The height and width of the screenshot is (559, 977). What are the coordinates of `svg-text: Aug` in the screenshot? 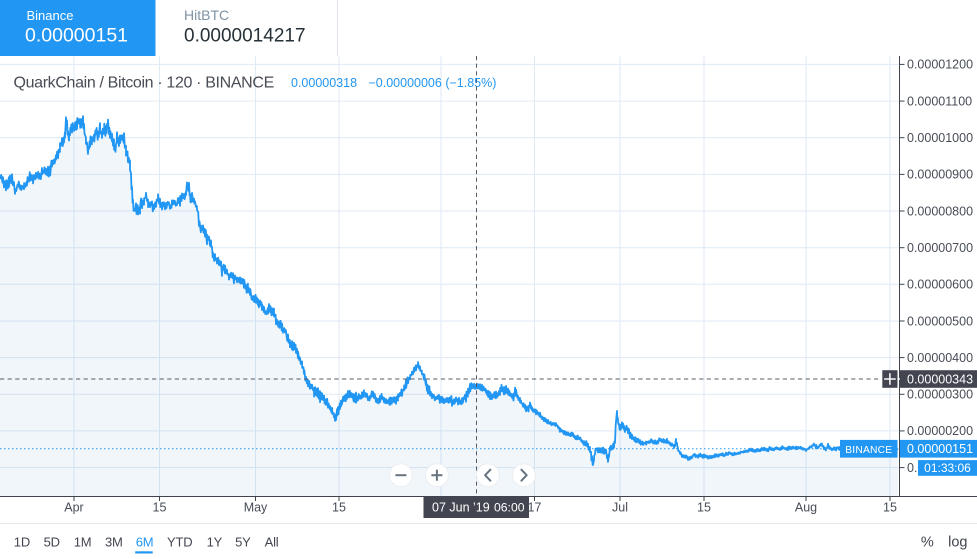 It's located at (806, 508).